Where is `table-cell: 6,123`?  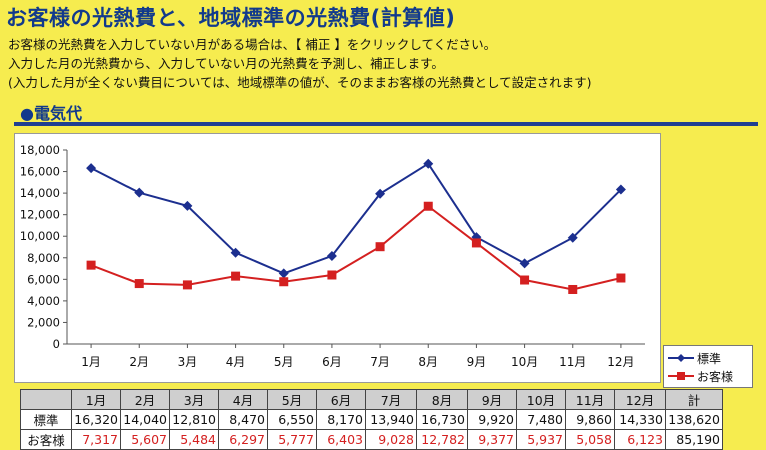
table-cell: 6,123 is located at coordinates (640, 439).